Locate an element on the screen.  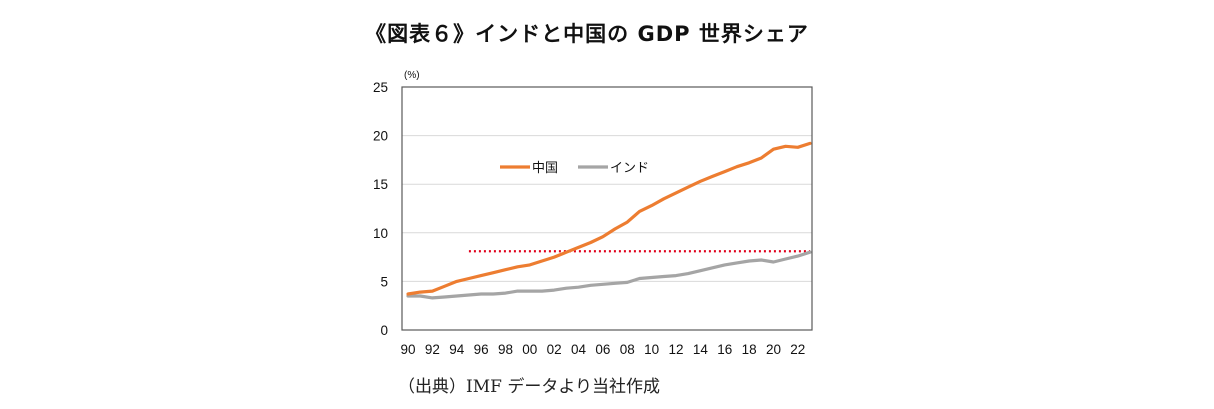
x-tick-label: 10 is located at coordinates (651, 349).